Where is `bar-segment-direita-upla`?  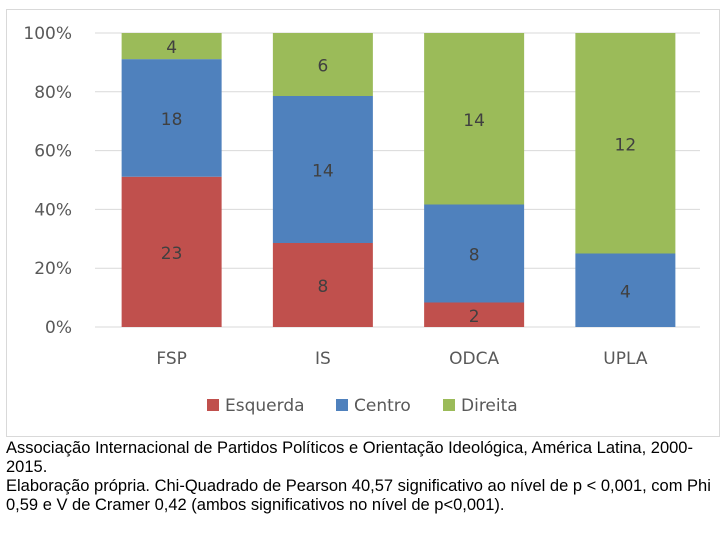
bar-segment-direita-upla is located at coordinates (625, 143).